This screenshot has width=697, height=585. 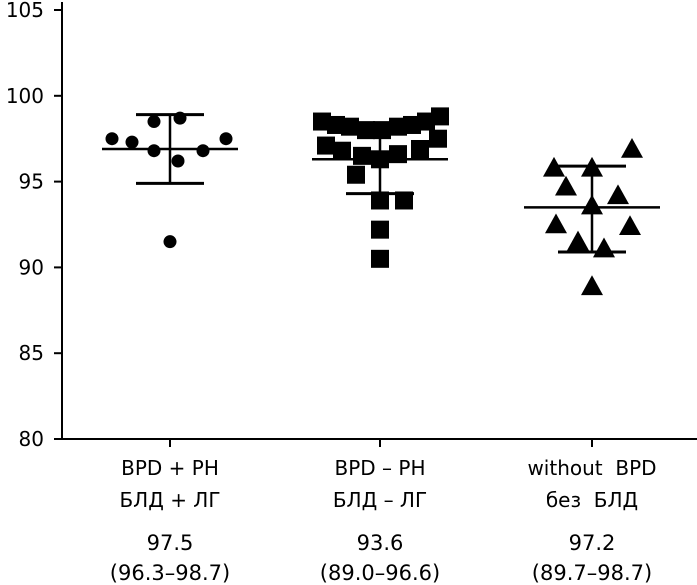 What do you see at coordinates (31, 439) in the screenshot?
I see `y-tick-label: 80` at bounding box center [31, 439].